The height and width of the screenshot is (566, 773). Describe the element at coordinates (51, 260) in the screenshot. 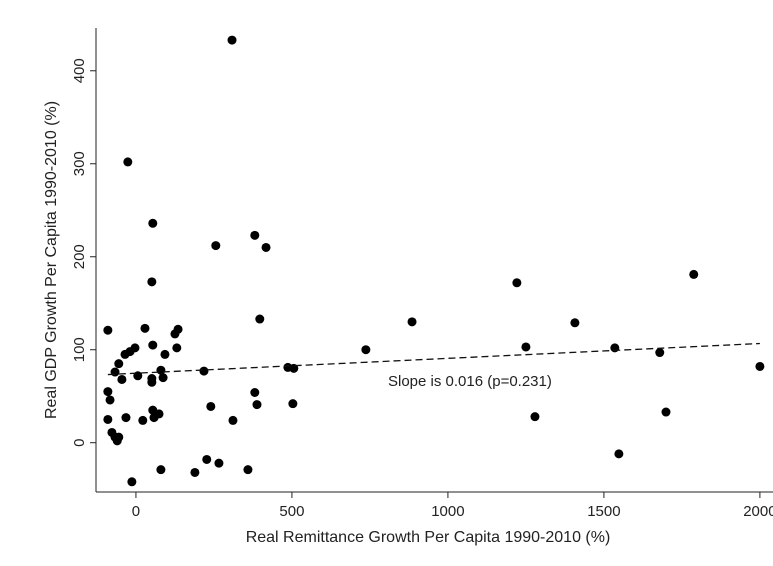

I see `y-axis-title: Real GDP Growth Per Capita 1990-2010 (%)` at that location.